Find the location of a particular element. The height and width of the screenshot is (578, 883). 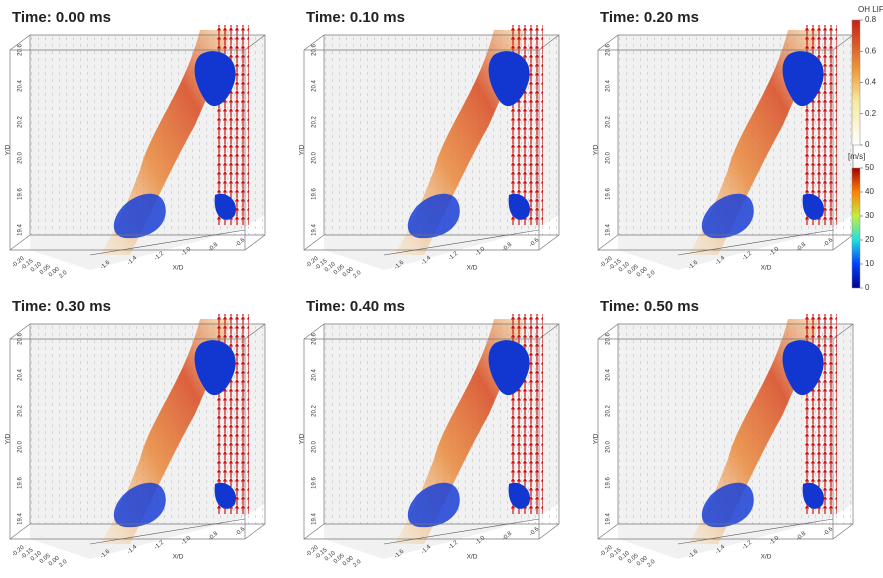

panel-title: Time: 0.40 ms is located at coordinates (355, 306).